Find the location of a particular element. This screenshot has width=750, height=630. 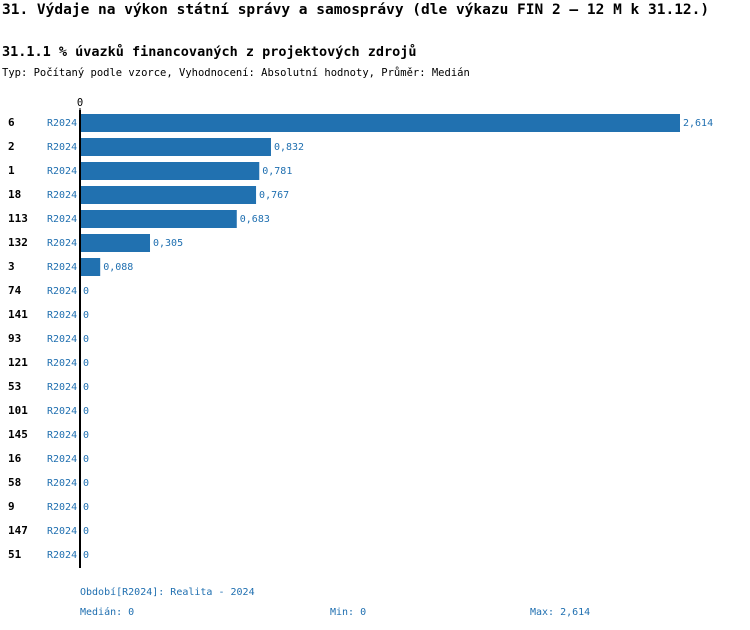

category-label: 121 is located at coordinates (18, 362).